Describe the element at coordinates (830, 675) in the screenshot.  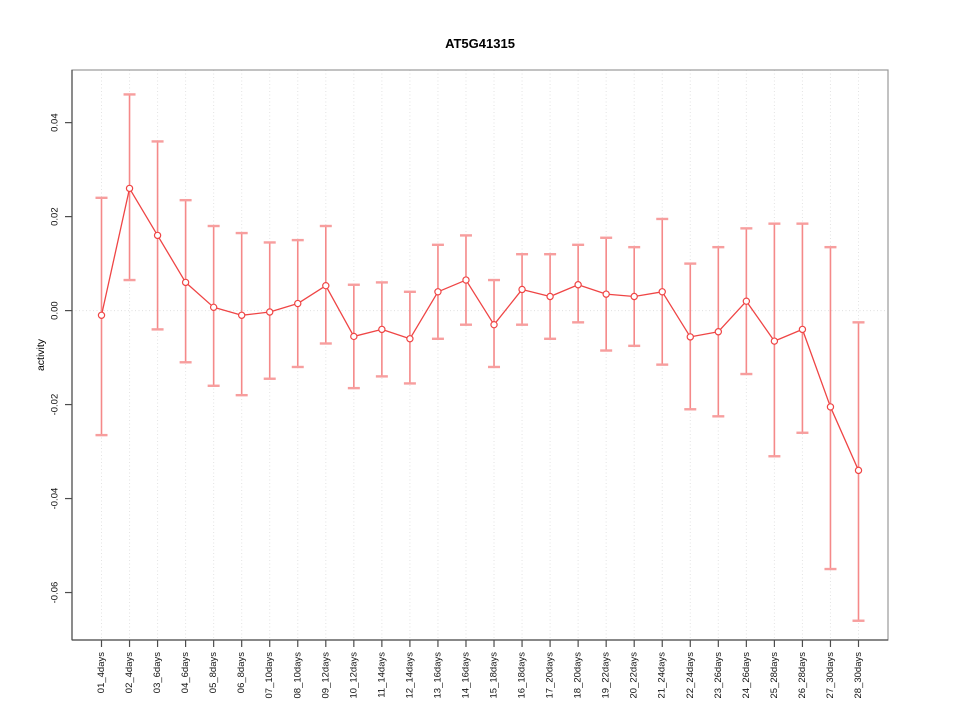
I see `x-tick-label: 27_30days` at that location.